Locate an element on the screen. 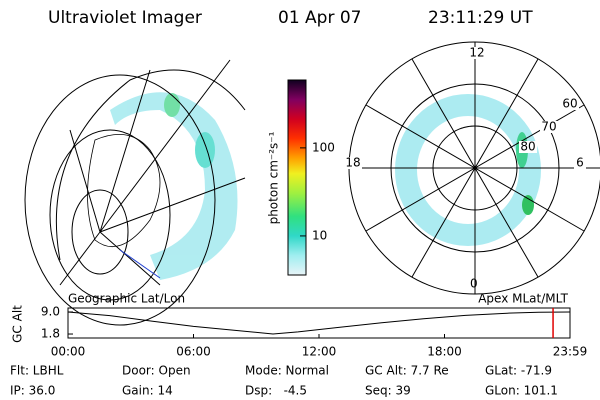 Image resolution: width=600 pixels, height=400 pixels. status-field: GLat: -71.9 is located at coordinates (518, 371).